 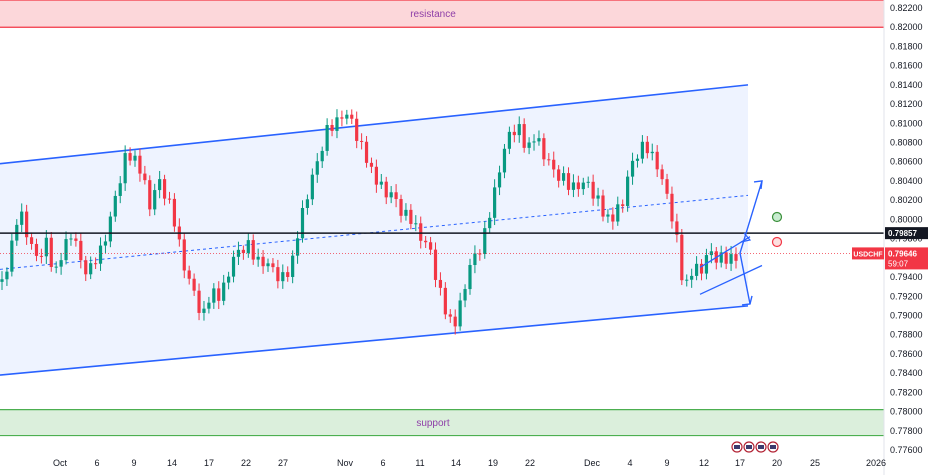 What do you see at coordinates (906, 46) in the screenshot?
I see `y-tick-label: 0.81800` at bounding box center [906, 46].